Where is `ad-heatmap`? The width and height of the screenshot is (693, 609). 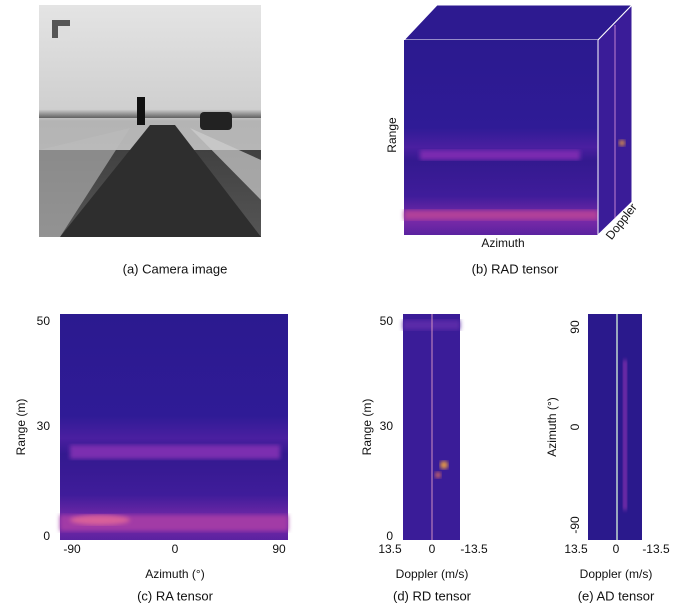 ad-heatmap is located at coordinates (615, 427).